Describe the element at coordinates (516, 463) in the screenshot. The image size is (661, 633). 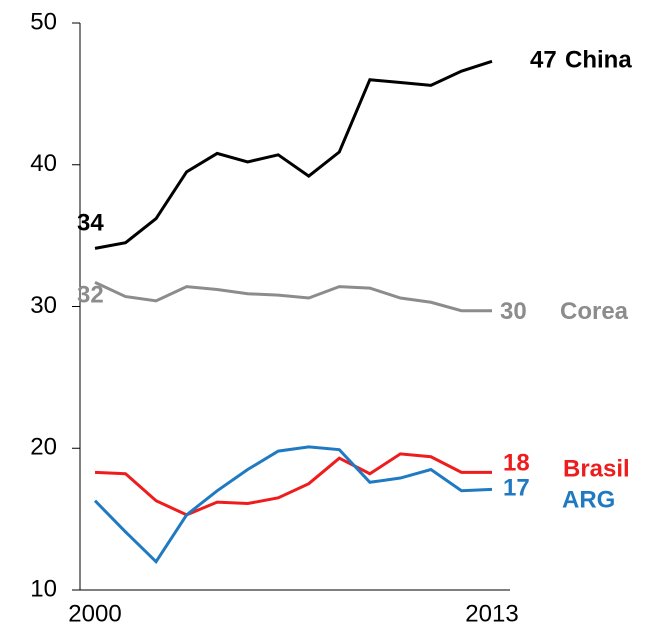
I see `value-label: 18` at that location.